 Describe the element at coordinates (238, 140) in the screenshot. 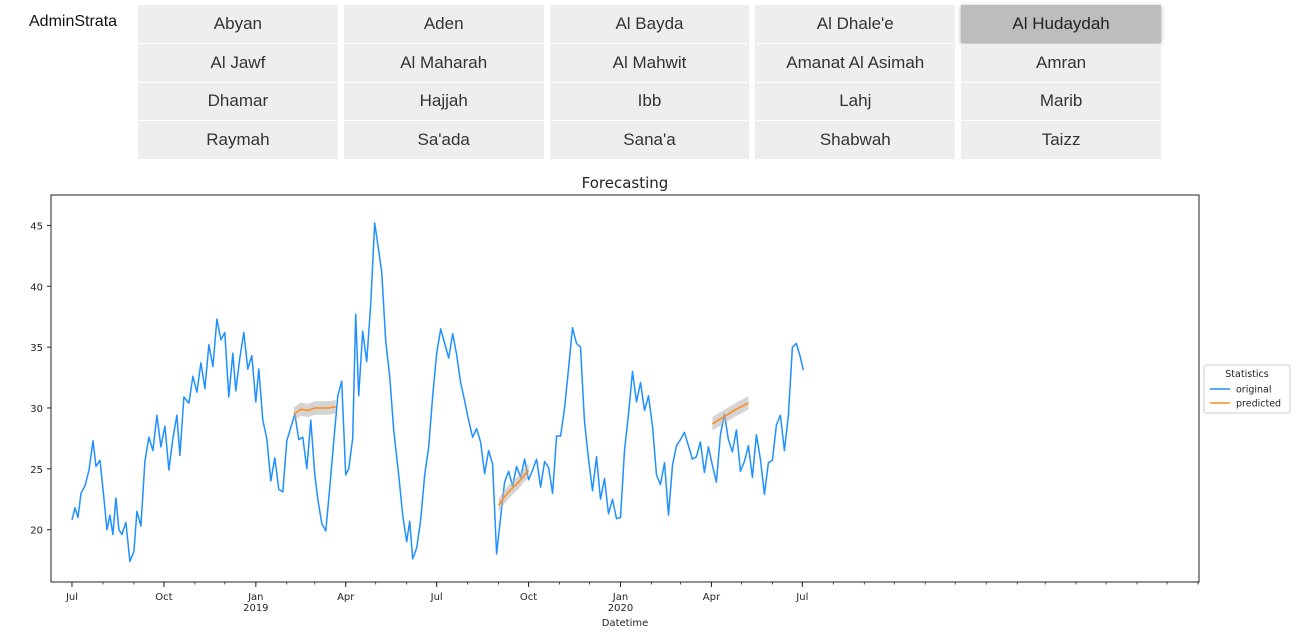

I see `strata-toggle-raymah: Raymah` at that location.